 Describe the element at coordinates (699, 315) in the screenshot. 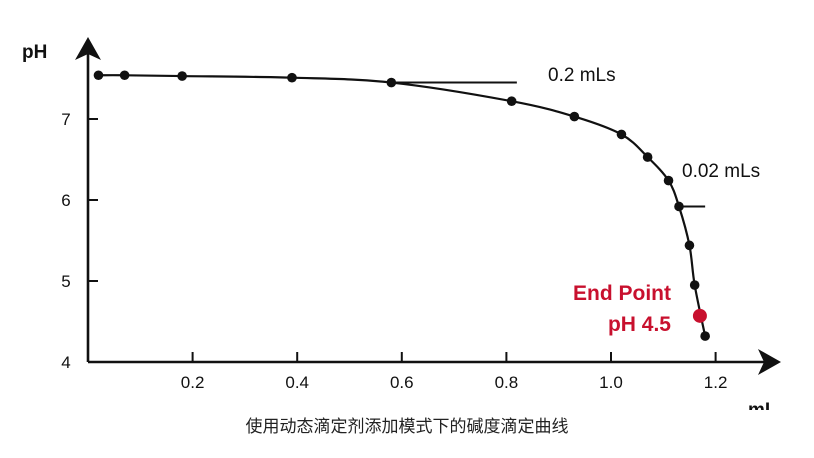

I see `end-point-marker` at that location.